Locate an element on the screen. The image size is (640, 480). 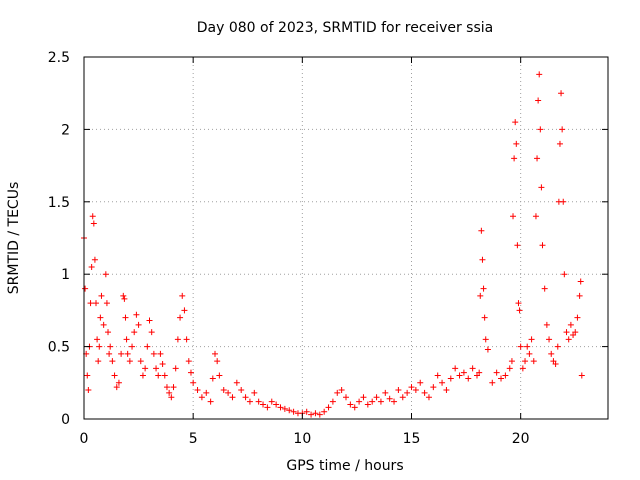
x-tick-label: 20 is located at coordinates (521, 439).